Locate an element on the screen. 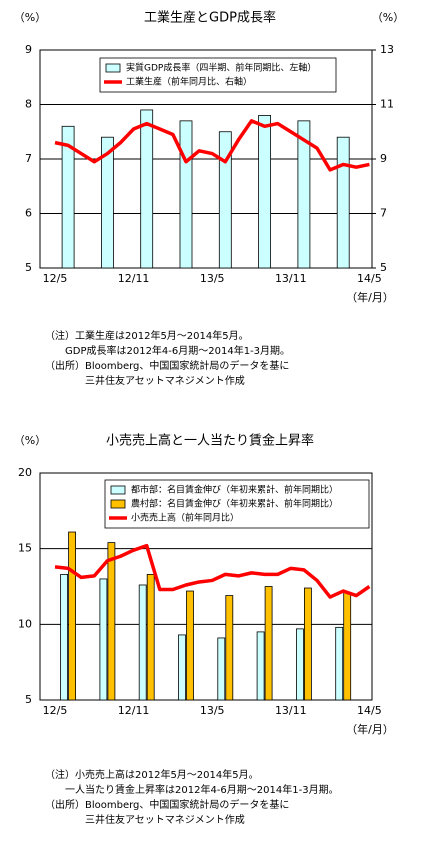  y-tick-label: 6 is located at coordinates (28, 213).